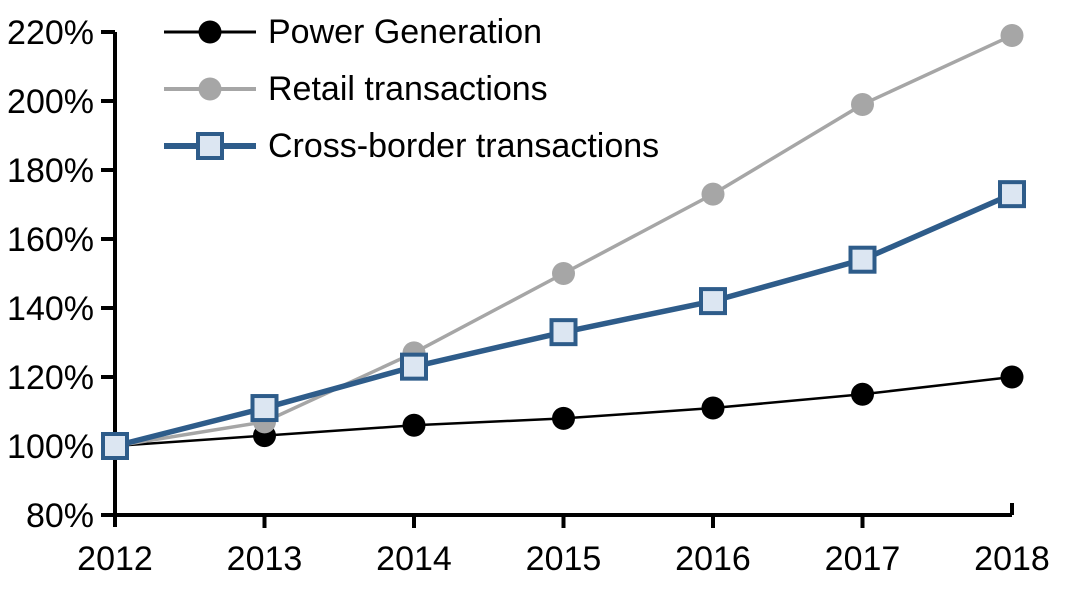 Image resolution: width=1076 pixels, height=590 pixels. What do you see at coordinates (50, 378) in the screenshot?
I see `y-tick-label: 120%` at bounding box center [50, 378].